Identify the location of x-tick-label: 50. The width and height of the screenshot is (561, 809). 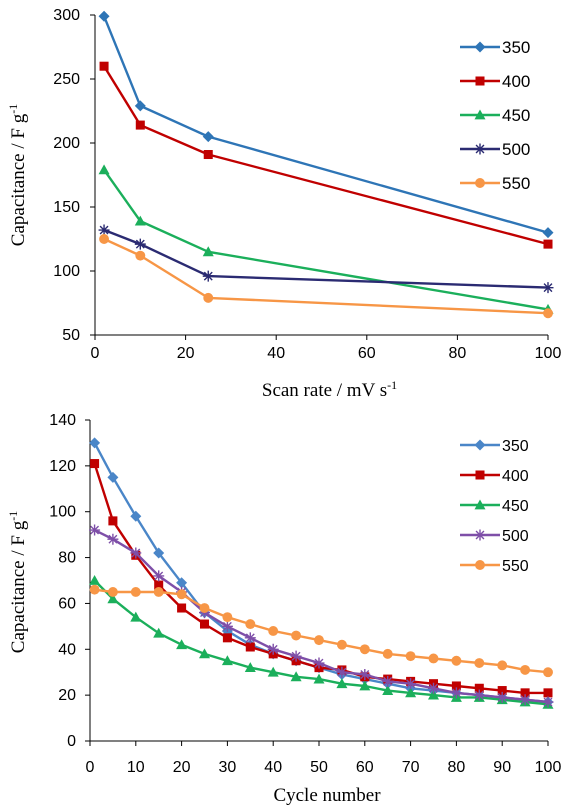
(319, 767).